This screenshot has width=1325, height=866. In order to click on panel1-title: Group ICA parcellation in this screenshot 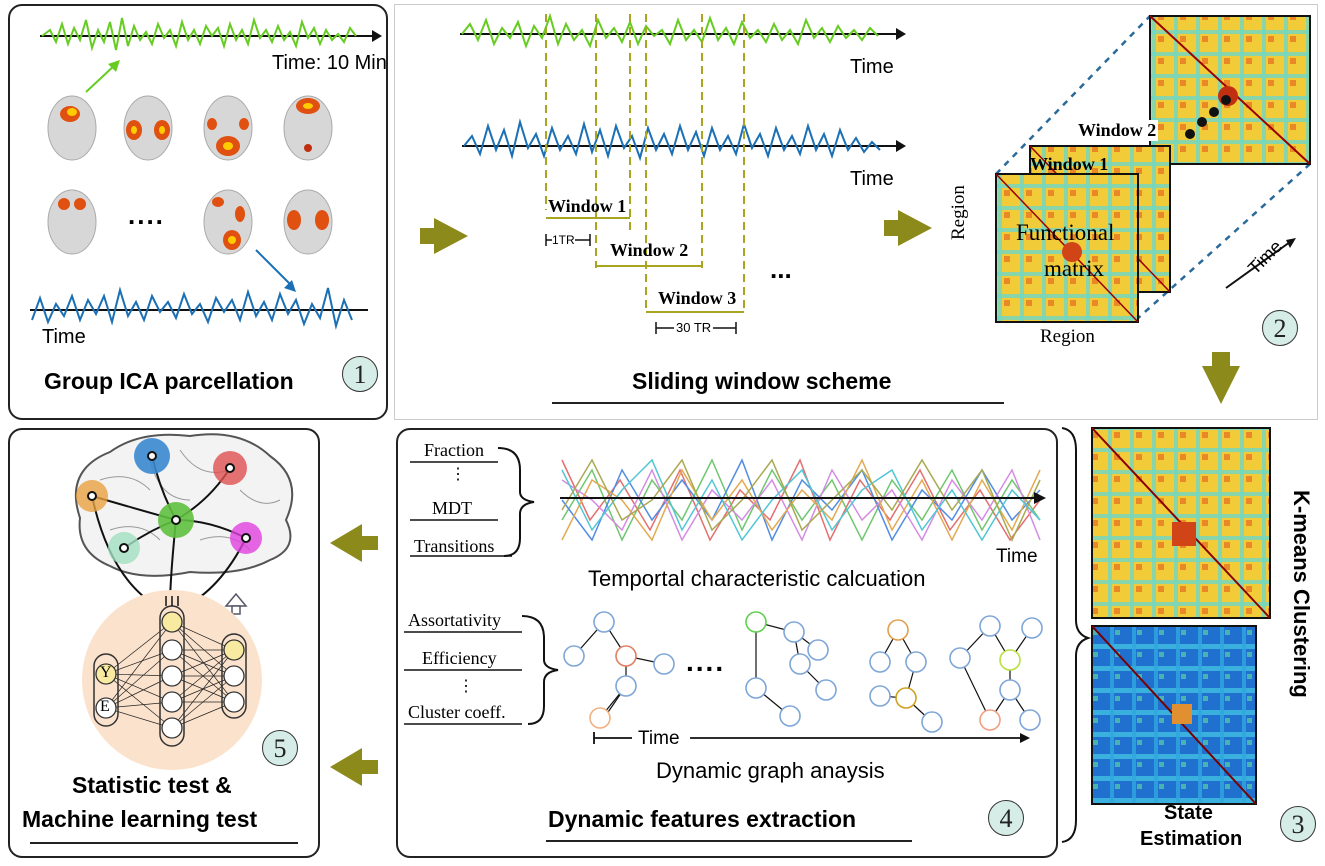, I will do `click(169, 381)`.